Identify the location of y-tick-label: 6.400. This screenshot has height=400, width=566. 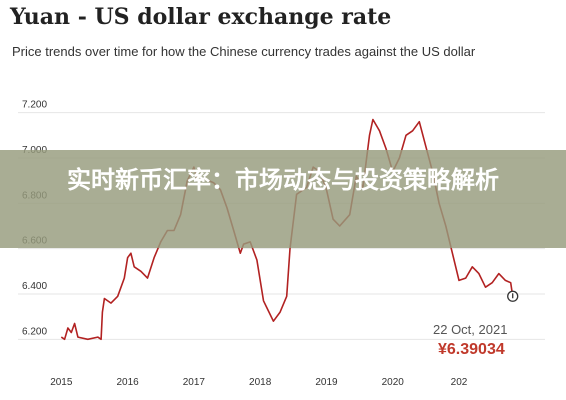
(34, 286).